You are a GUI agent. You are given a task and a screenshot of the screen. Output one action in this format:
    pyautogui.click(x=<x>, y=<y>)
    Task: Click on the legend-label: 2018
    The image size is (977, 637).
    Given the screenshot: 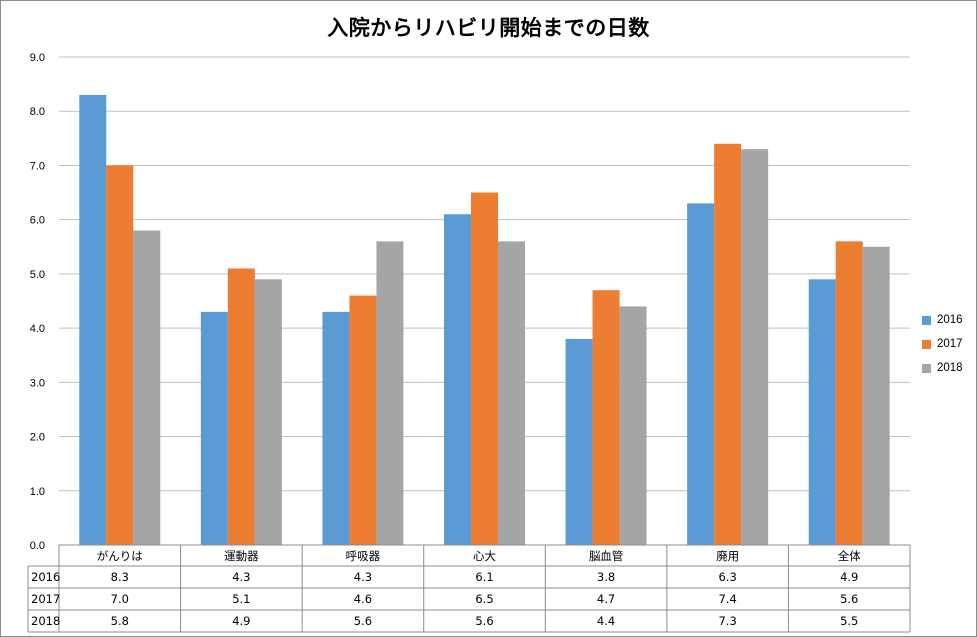 What is the action you would take?
    pyautogui.click(x=950, y=368)
    